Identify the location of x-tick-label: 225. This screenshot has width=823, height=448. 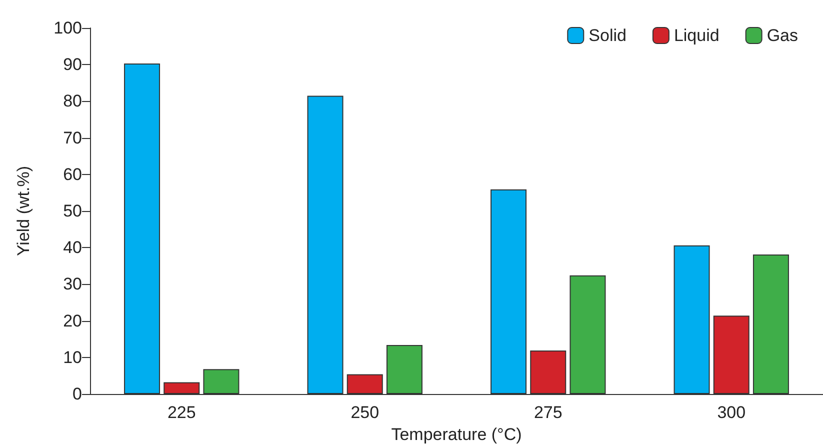
(181, 412).